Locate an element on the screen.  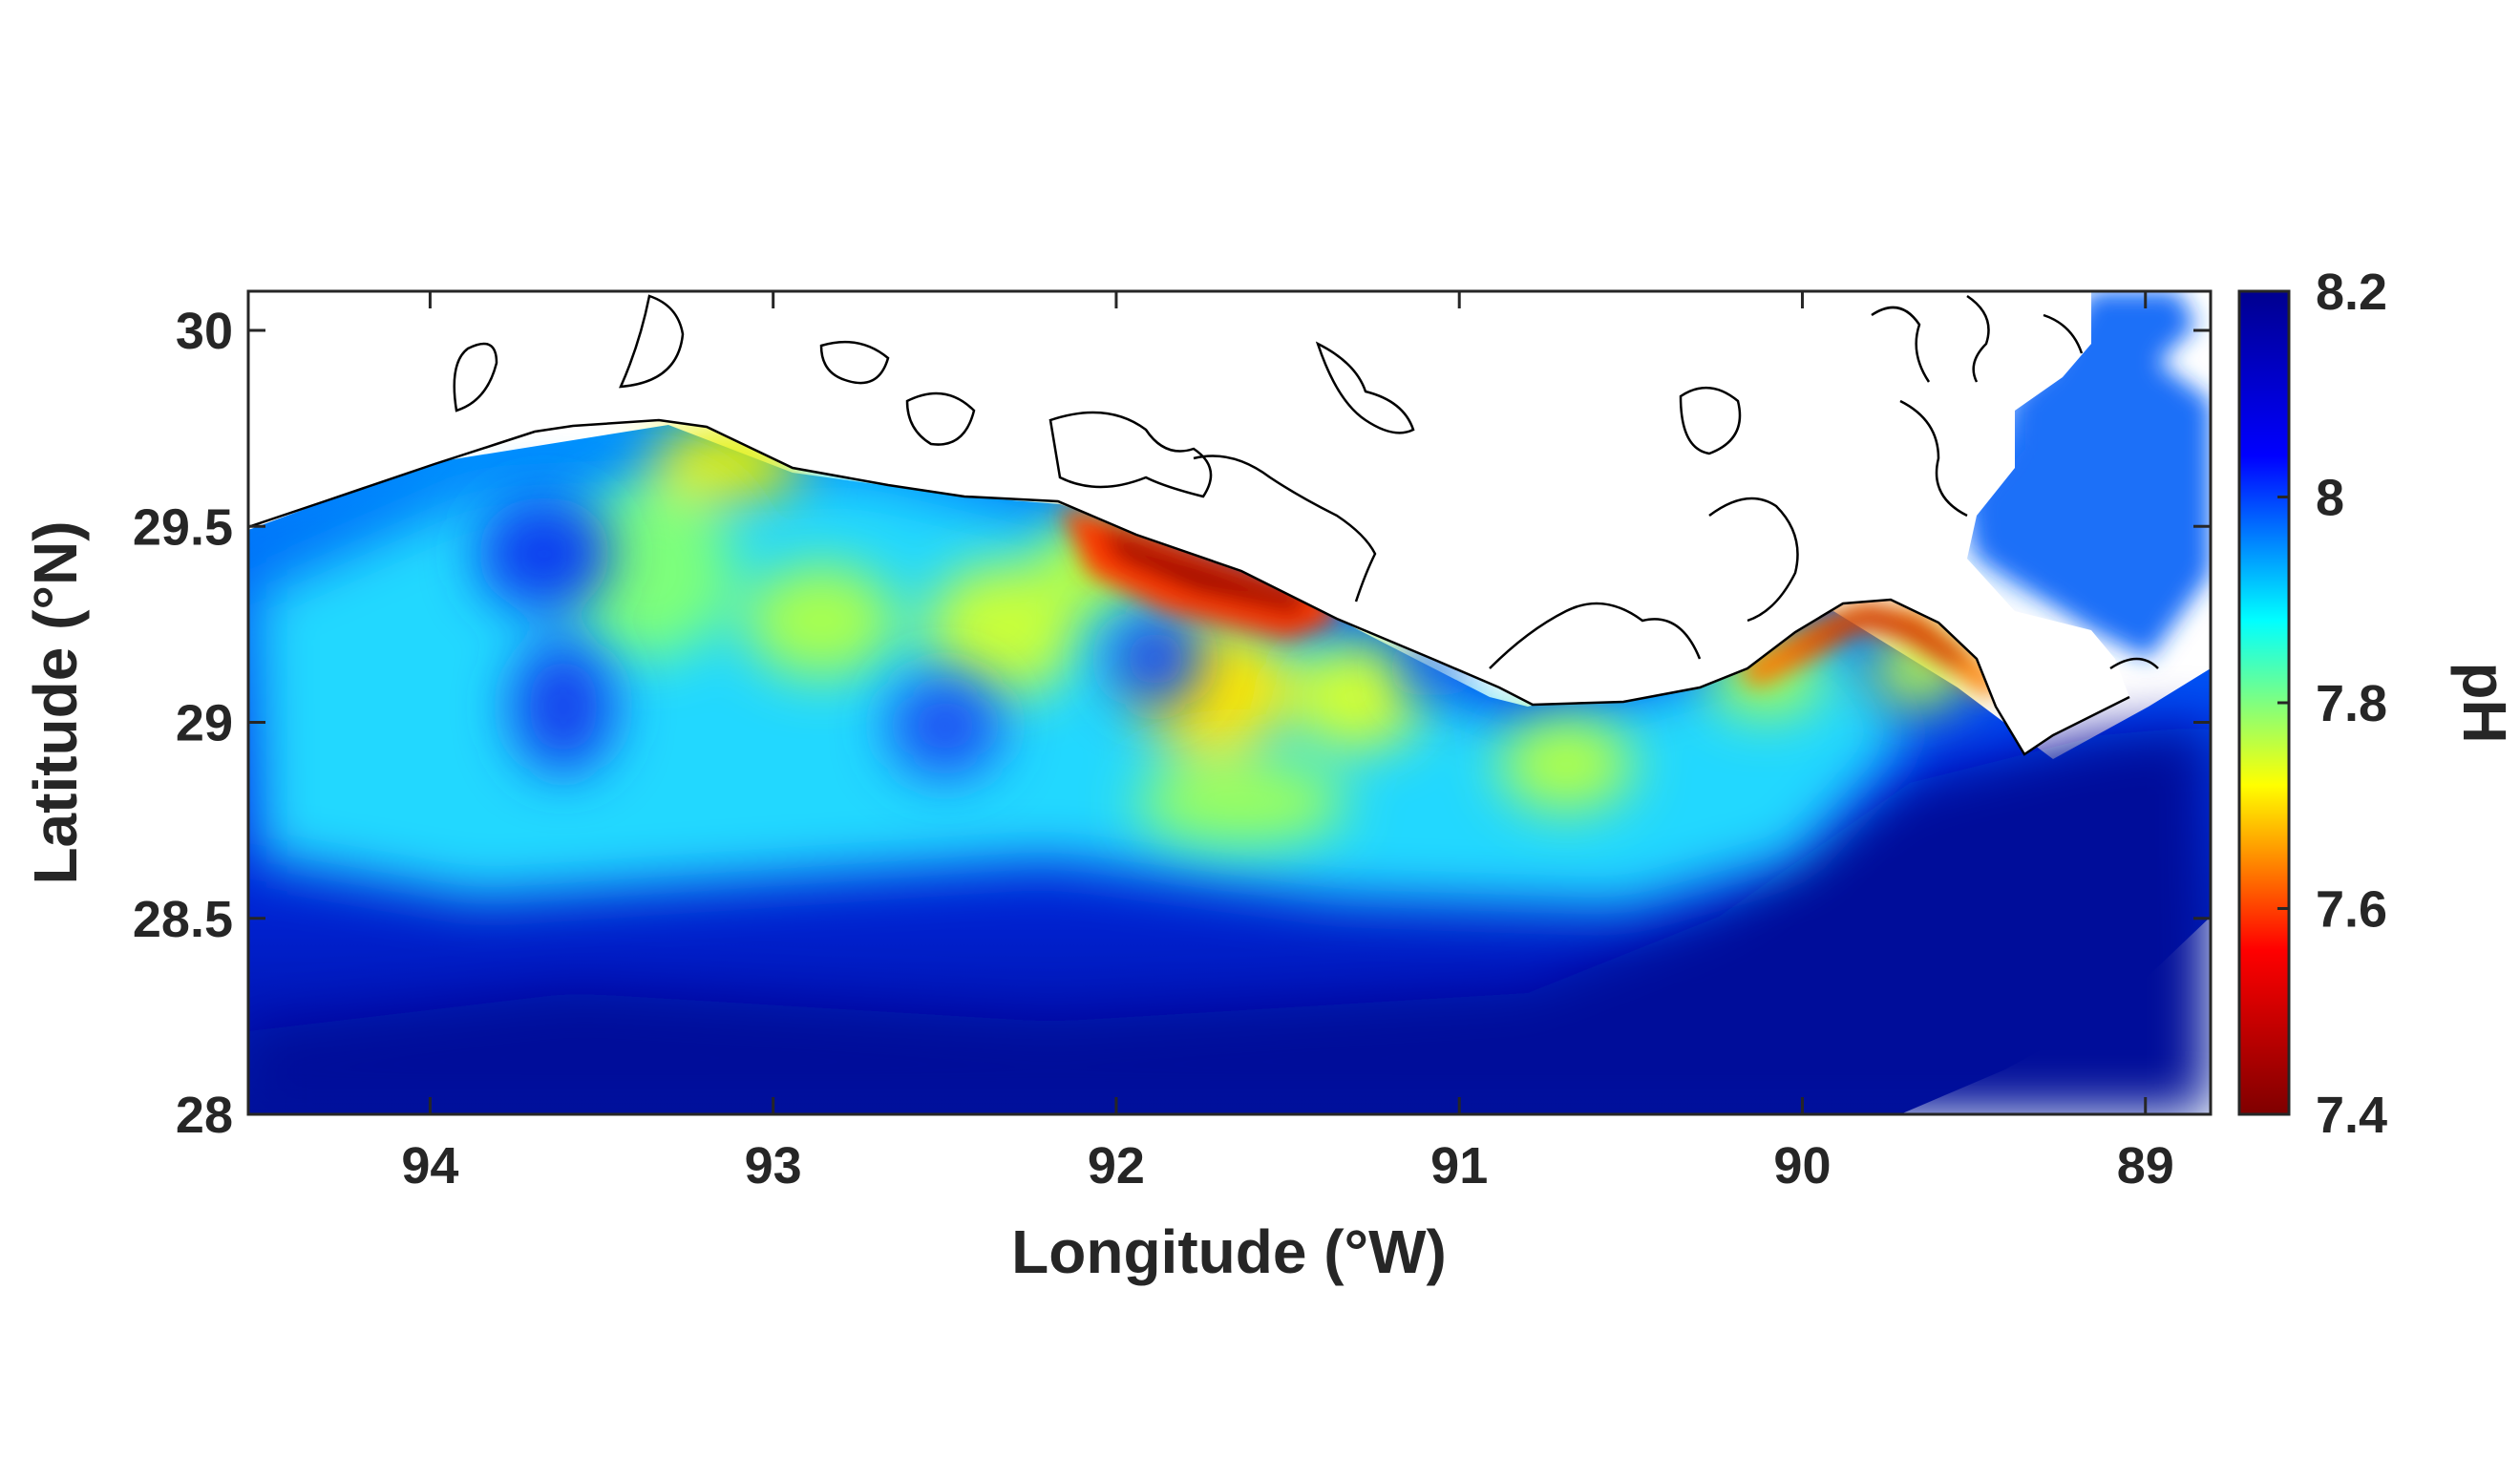
y-tick-label: 28 is located at coordinates (204, 1115).